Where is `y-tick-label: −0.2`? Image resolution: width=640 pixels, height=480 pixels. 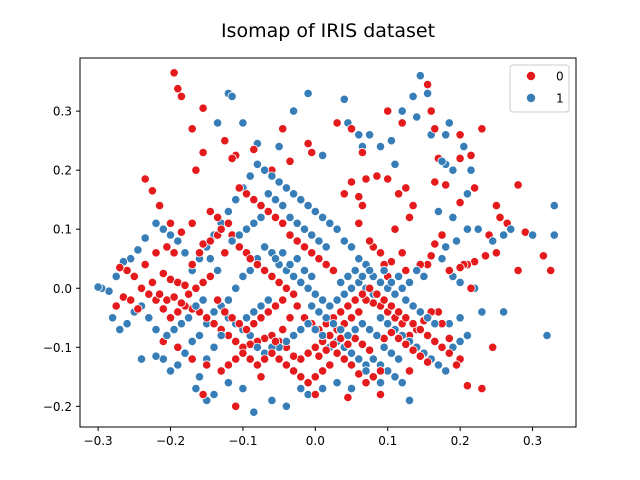 y-tick-label: −0.2 is located at coordinates (57, 407).